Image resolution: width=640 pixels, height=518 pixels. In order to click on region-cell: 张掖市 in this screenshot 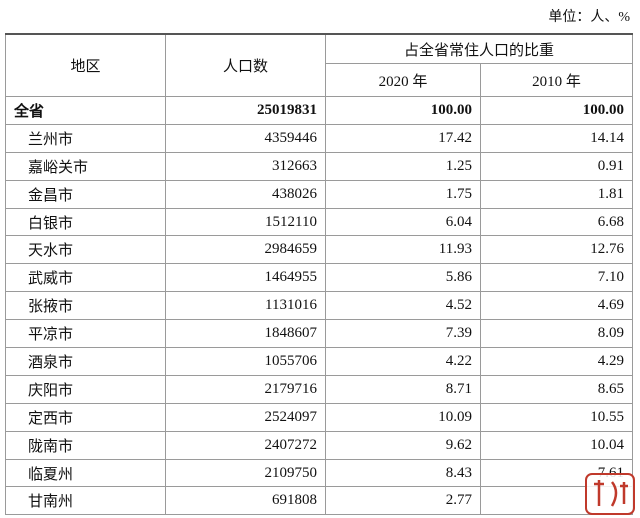, I will do `click(85, 306)`.